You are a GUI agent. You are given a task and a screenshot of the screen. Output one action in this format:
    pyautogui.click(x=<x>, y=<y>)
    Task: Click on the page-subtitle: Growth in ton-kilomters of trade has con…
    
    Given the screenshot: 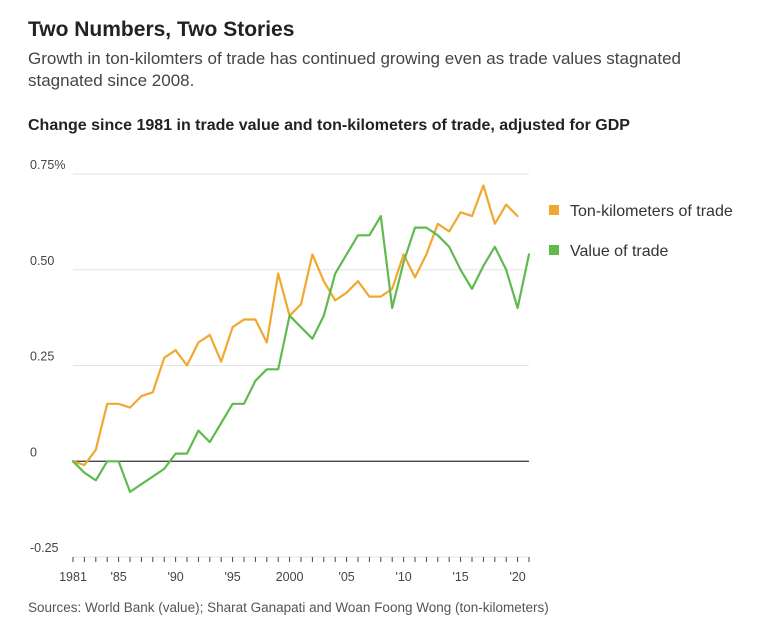 What is the action you would take?
    pyautogui.click(x=354, y=69)
    